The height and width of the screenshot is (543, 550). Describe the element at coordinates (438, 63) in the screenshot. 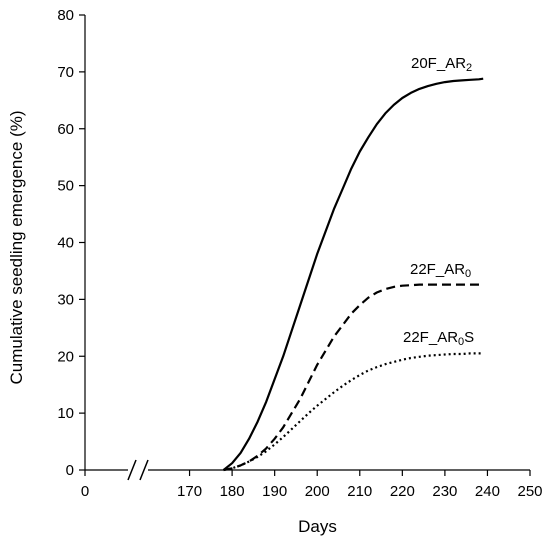

I see `series-label-name: 20F_AR` at that location.